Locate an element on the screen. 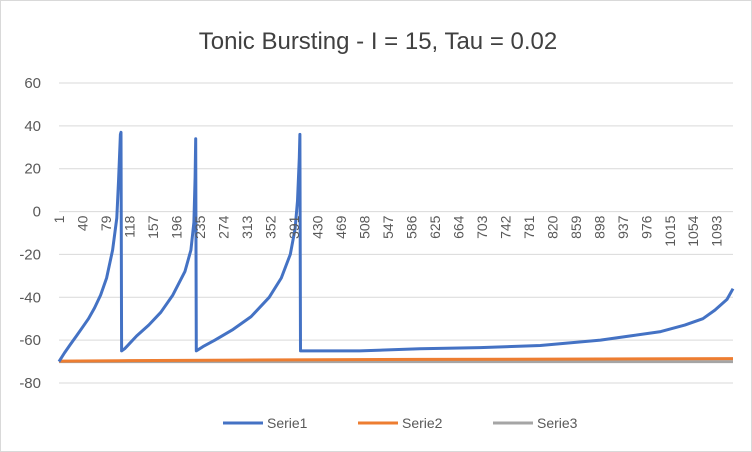 The image size is (752, 452). y-tick-label: -20 is located at coordinates (30, 254).